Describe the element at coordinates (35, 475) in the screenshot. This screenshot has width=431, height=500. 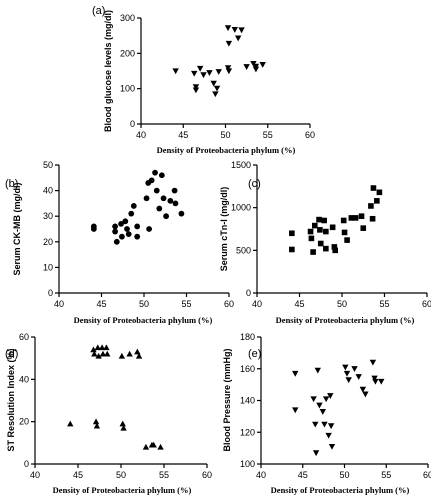
I see `panel-d-x-tick-label: 40` at that location.